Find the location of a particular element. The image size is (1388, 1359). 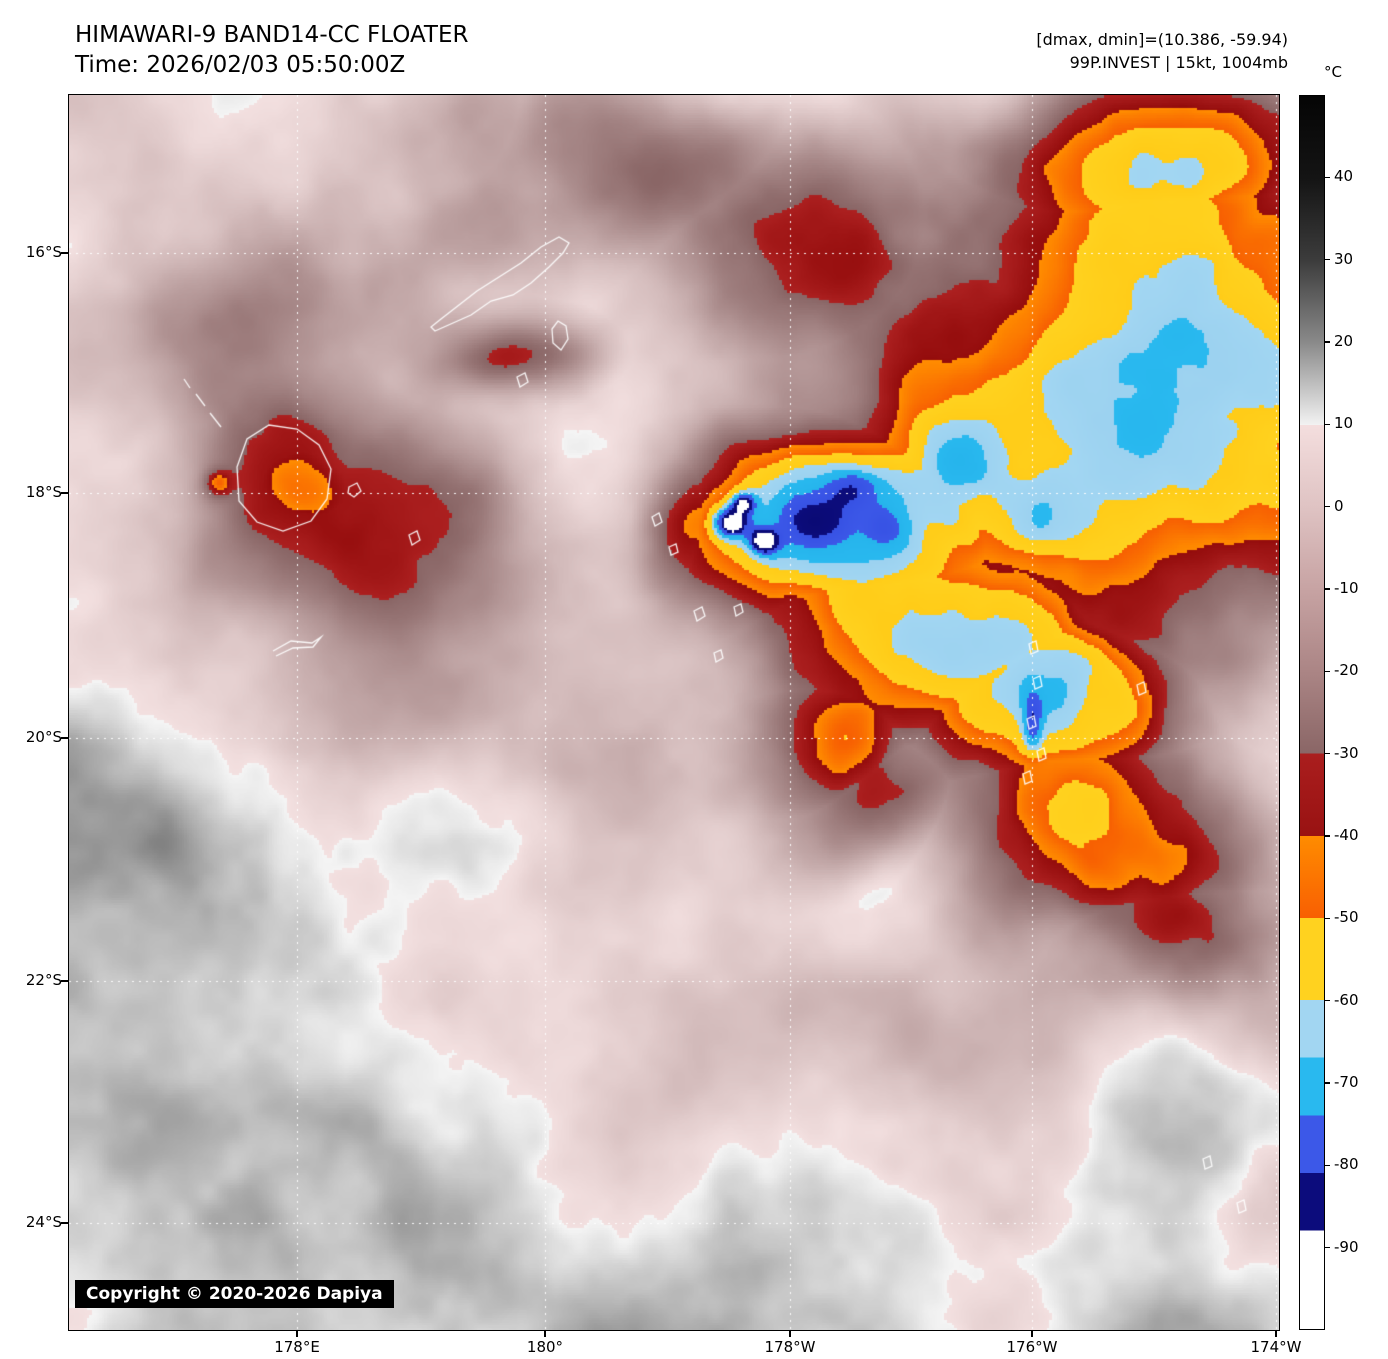

colorbar-tick-label: -50 is located at coordinates (1346, 917).